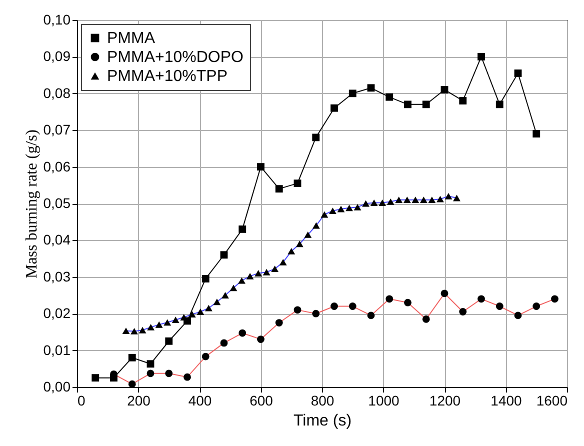 The width and height of the screenshot is (584, 446). Describe the element at coordinates (57, 166) in the screenshot. I see `y-tick-label: 0,06` at that location.